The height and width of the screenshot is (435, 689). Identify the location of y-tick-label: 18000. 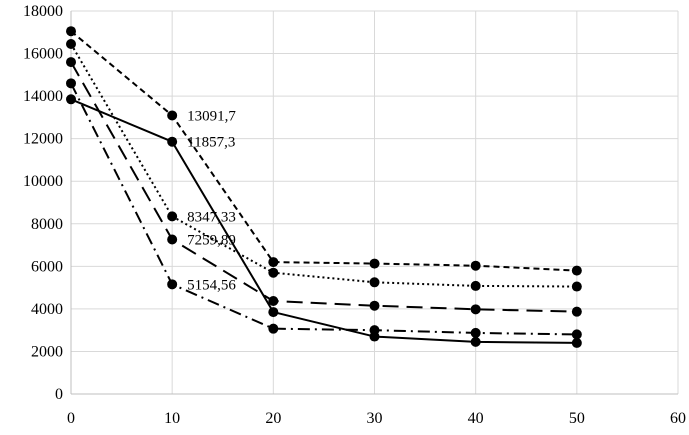
(43, 11).